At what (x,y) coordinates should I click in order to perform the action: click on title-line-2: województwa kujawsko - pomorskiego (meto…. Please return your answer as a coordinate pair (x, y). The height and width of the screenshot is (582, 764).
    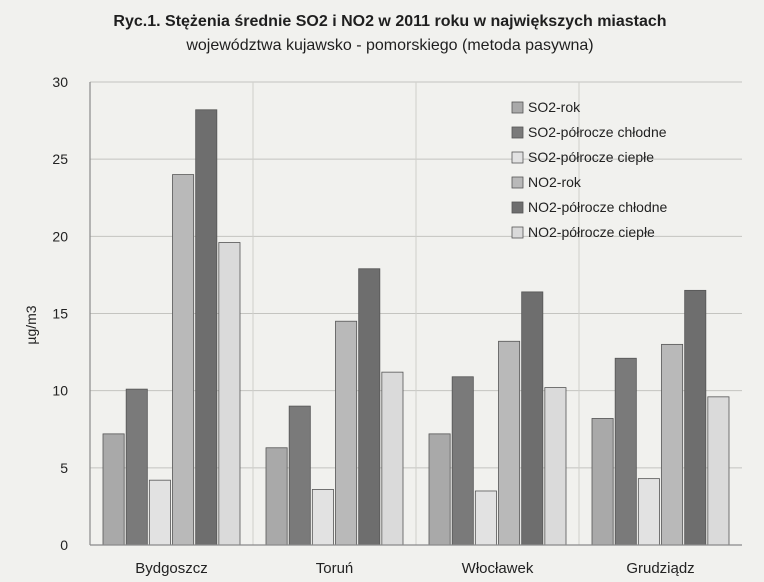
    Looking at the image, I should click on (390, 45).